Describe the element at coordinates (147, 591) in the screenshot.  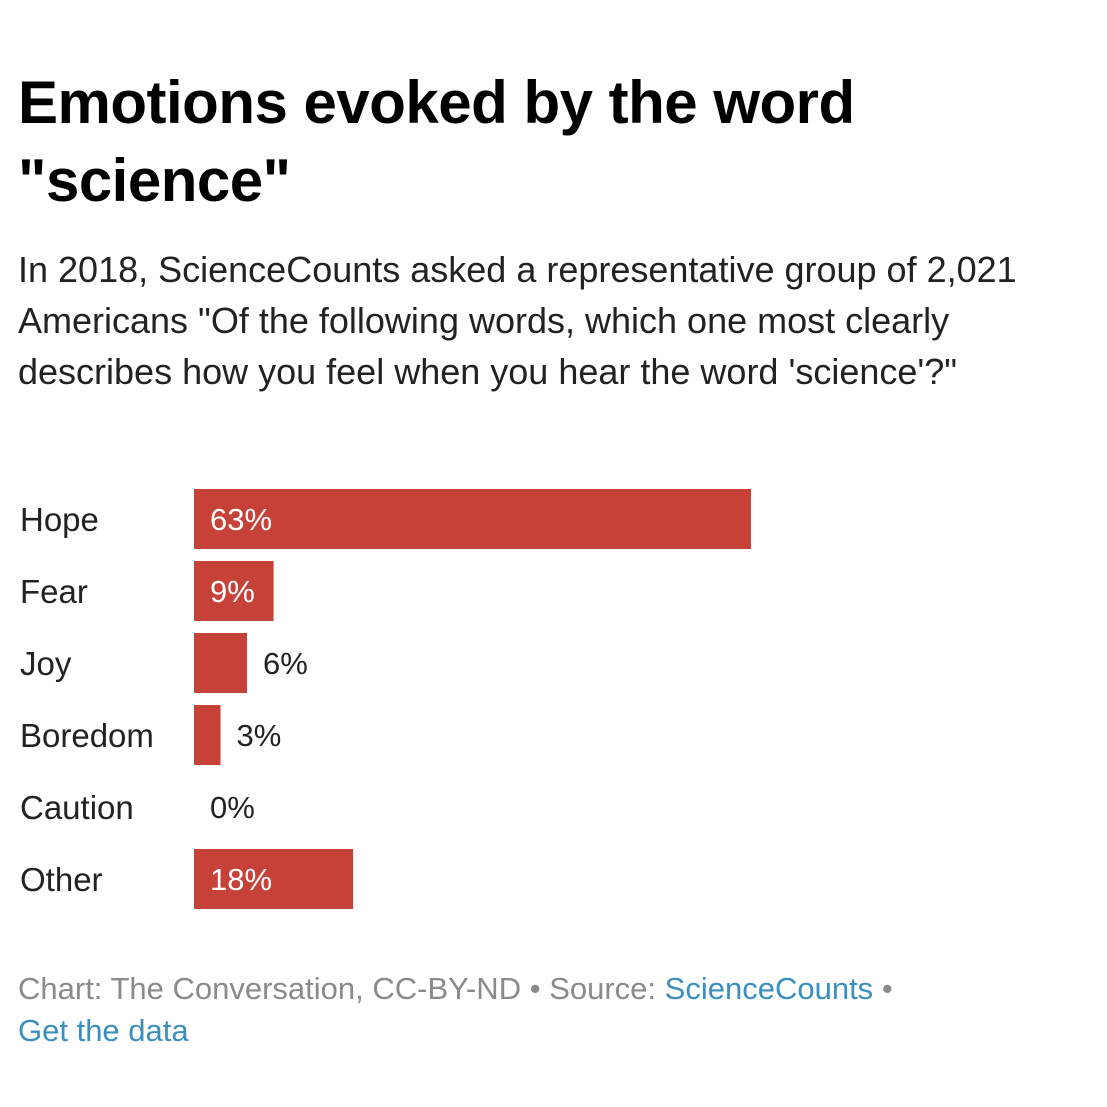
I see `bar-row: Fear 9%` at that location.